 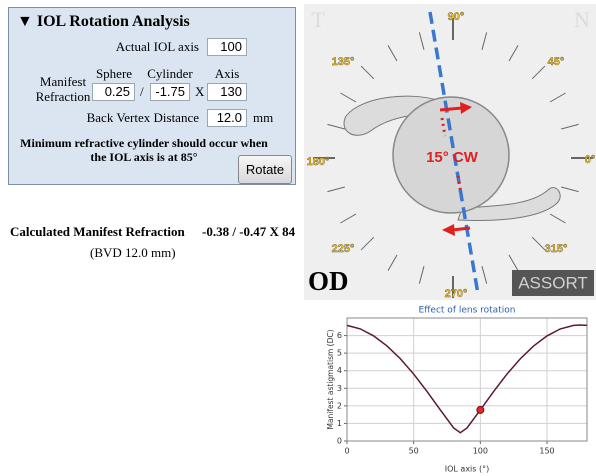 I want to click on angle-label: 225°, so click(x=343, y=249).